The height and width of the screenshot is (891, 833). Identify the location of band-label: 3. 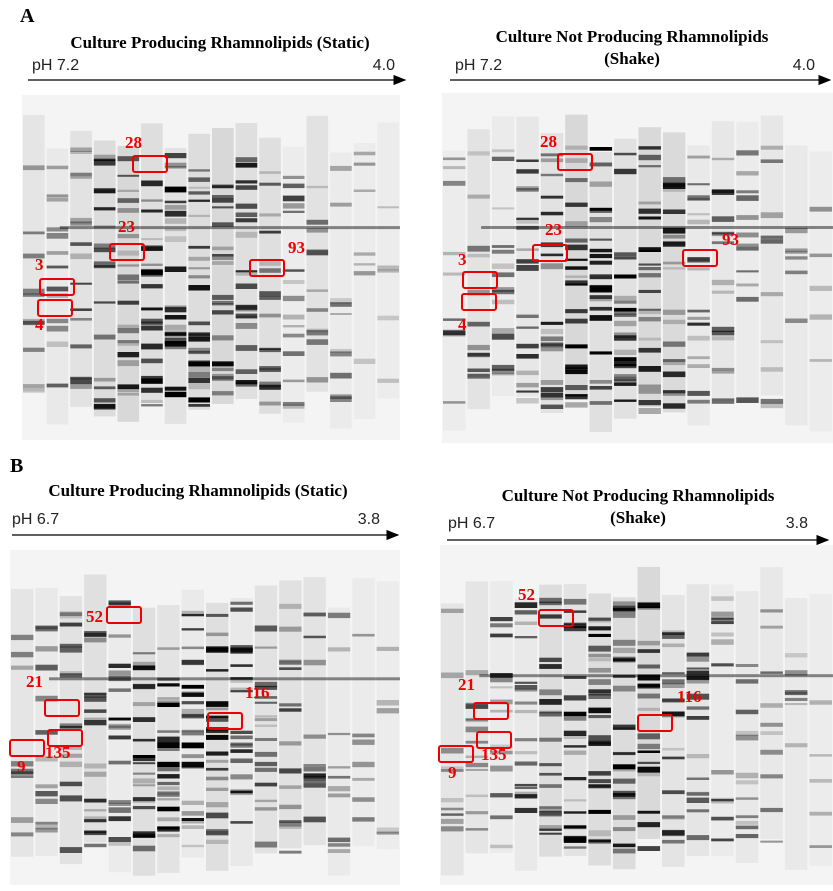
(462, 259).